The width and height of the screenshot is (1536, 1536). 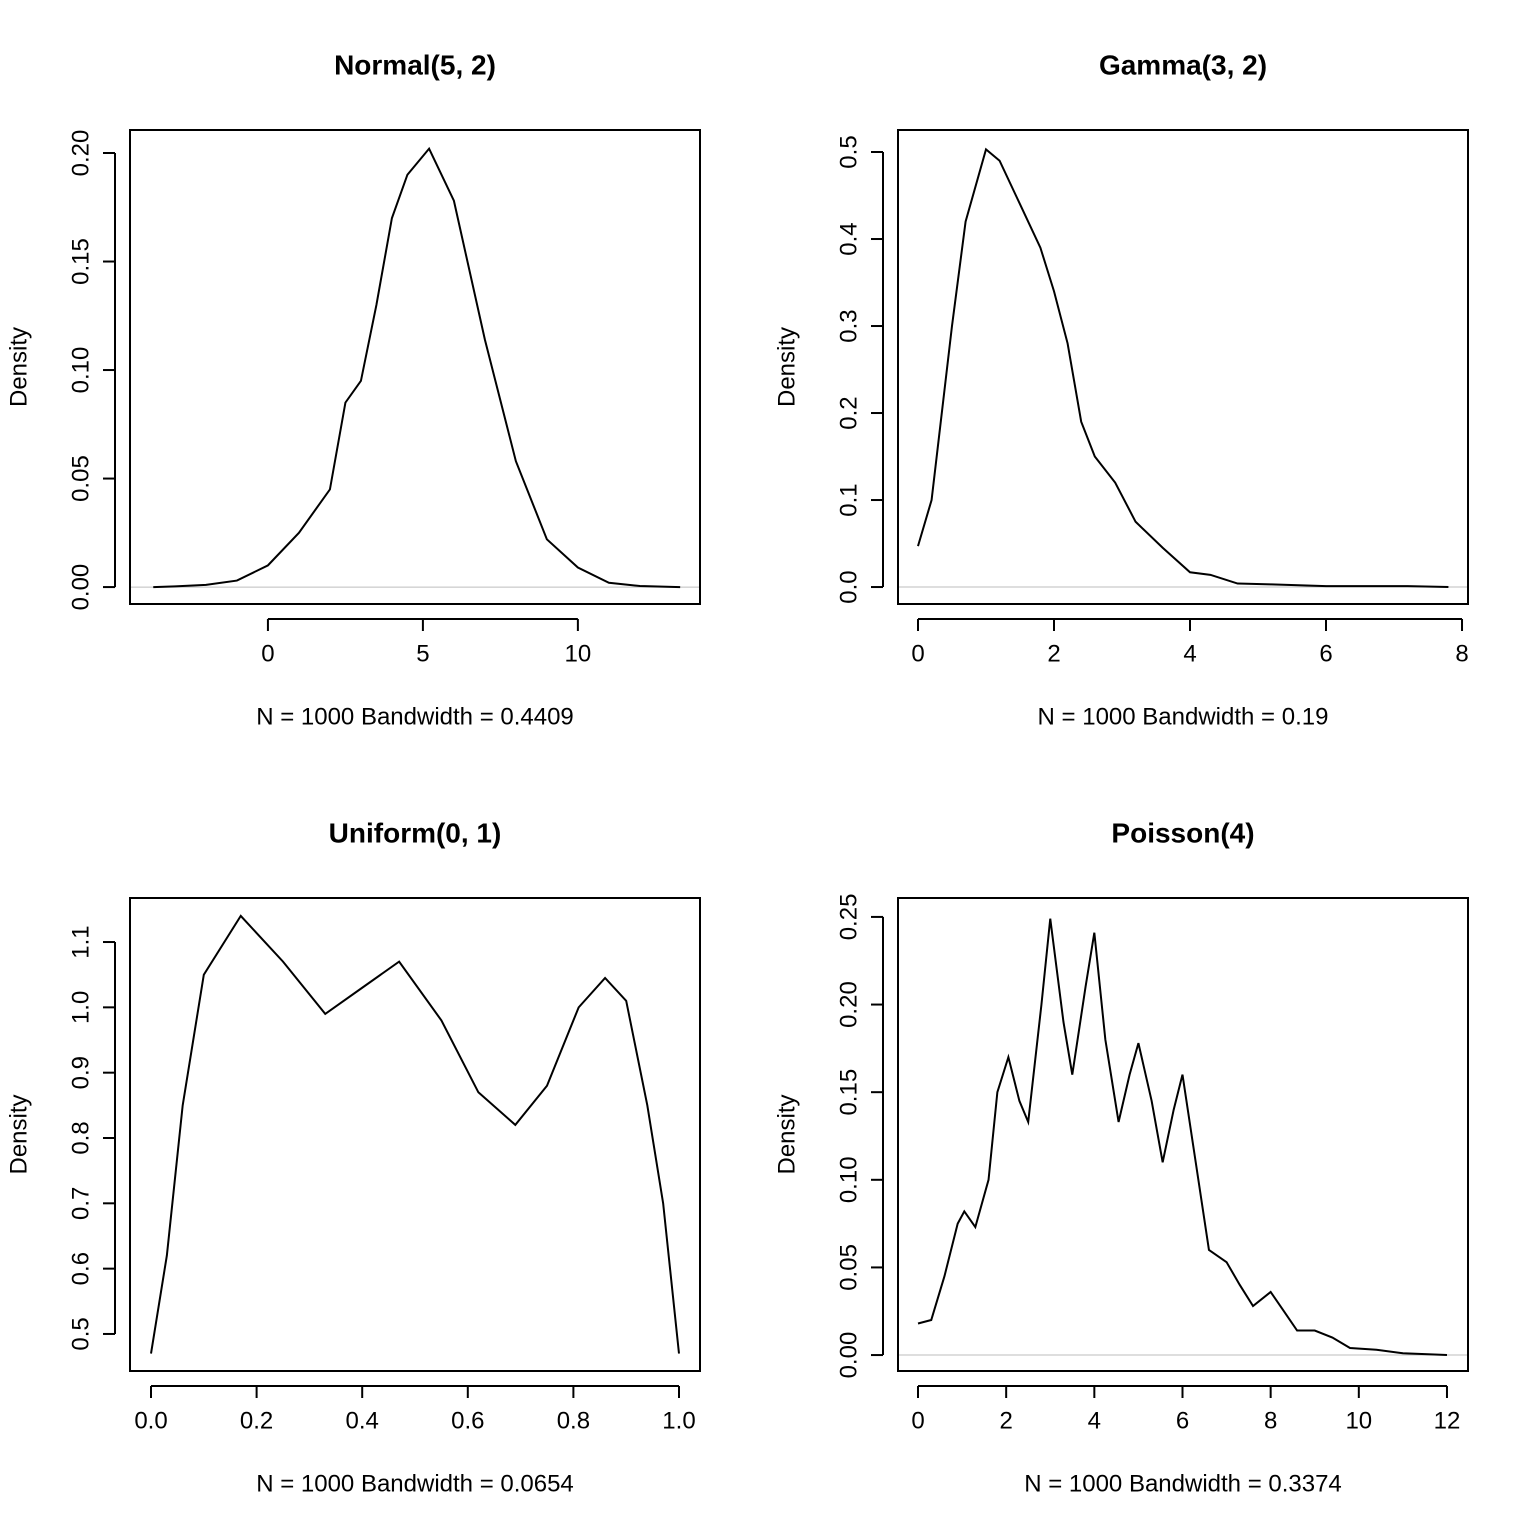 I want to click on x-axis-label: N = 1000 Bandwidth = 0.0654, so click(x=415, y=1483).